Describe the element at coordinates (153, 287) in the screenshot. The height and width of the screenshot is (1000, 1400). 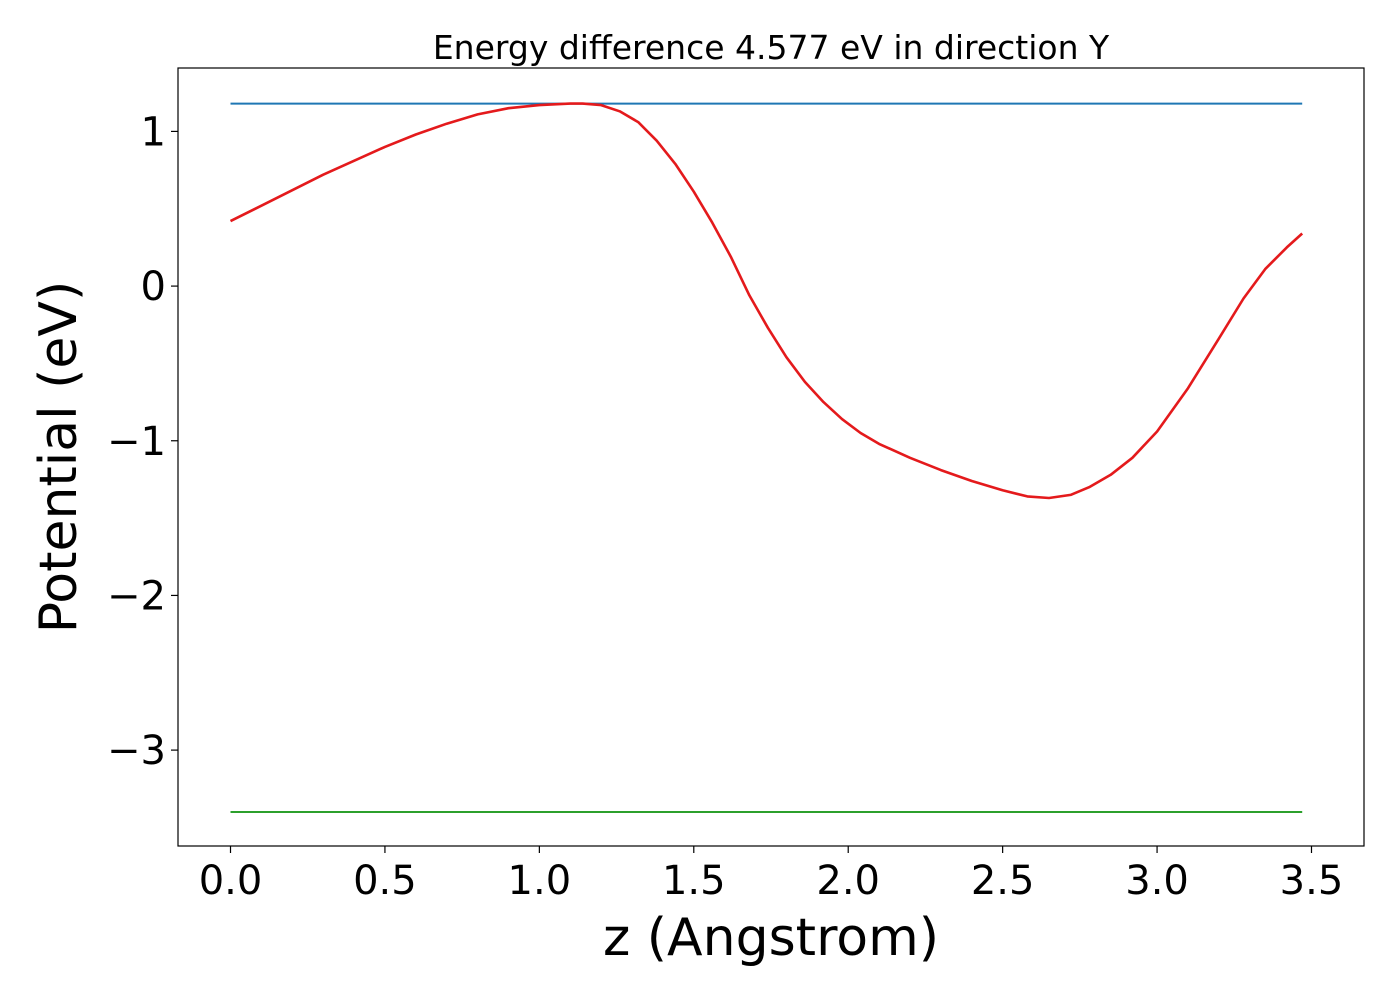
I see `y-tick-label: 0` at that location.